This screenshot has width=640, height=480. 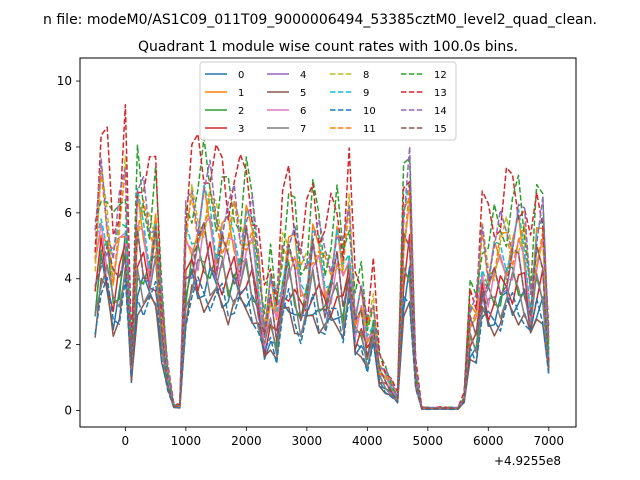 I want to click on legend-label: 10, so click(x=369, y=111).